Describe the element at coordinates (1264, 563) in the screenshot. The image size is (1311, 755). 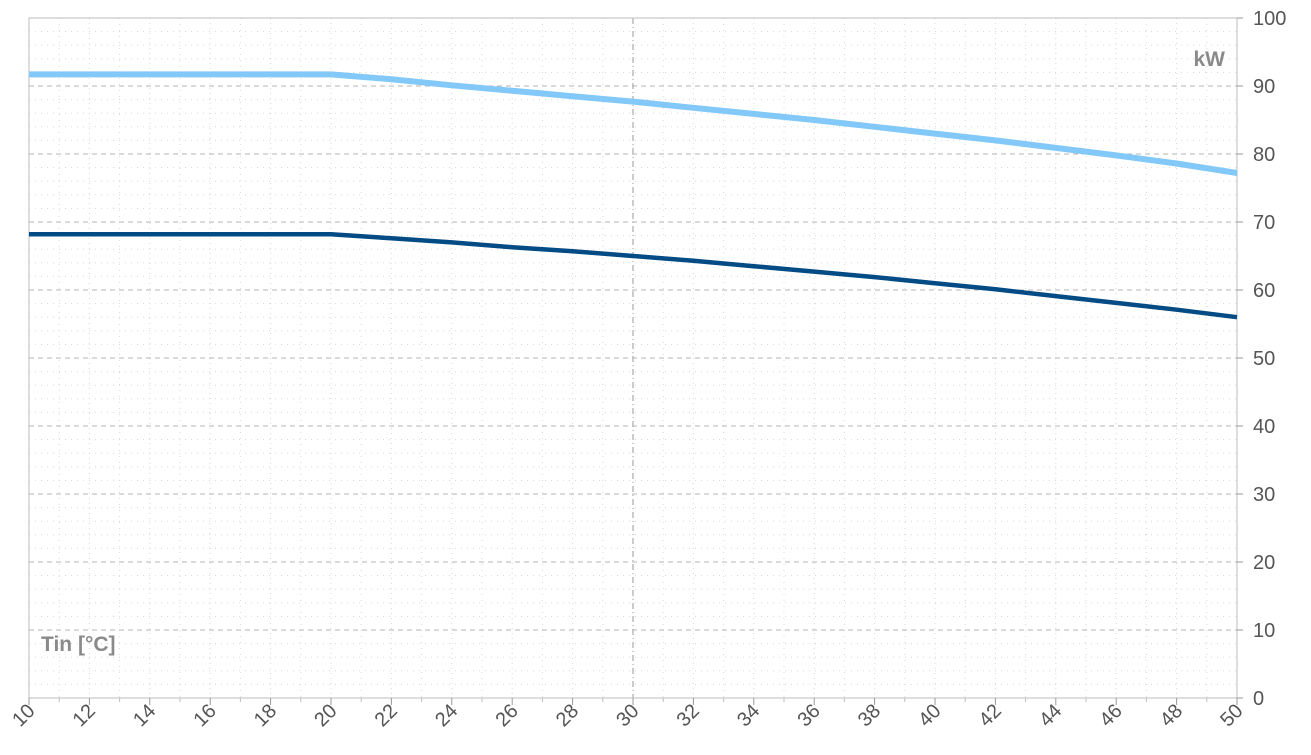
I see `y-tick-label: 20` at that location.